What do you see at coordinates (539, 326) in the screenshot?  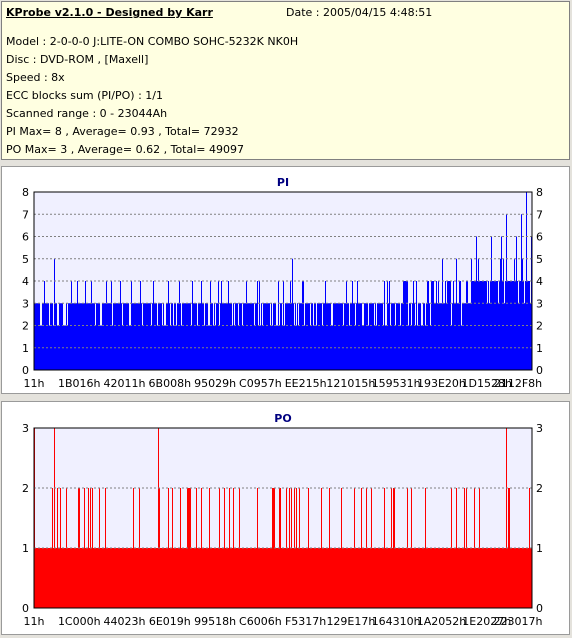 I see `y-tick-label-right: 2` at bounding box center [539, 326].